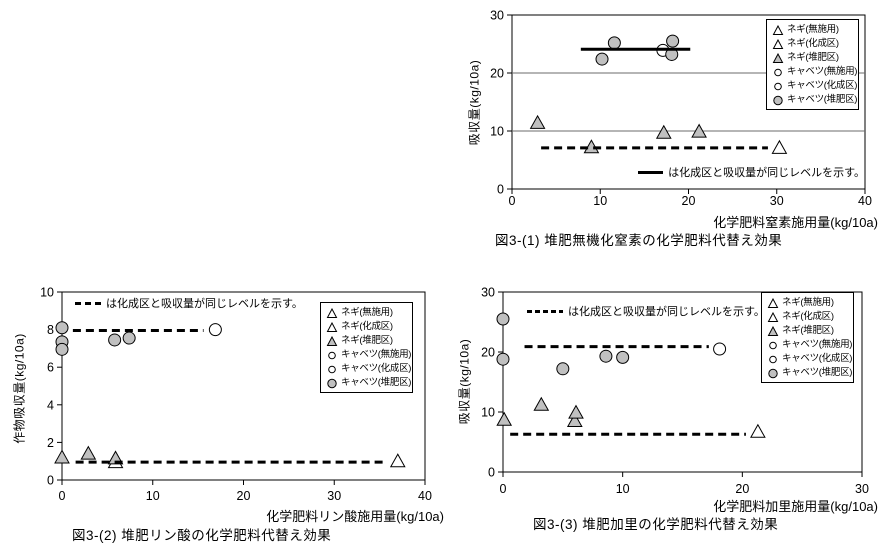  I want to click on fig3-1-annotation-text: は化成区と吸収量が同じレベルを示す。, so click(766, 173).